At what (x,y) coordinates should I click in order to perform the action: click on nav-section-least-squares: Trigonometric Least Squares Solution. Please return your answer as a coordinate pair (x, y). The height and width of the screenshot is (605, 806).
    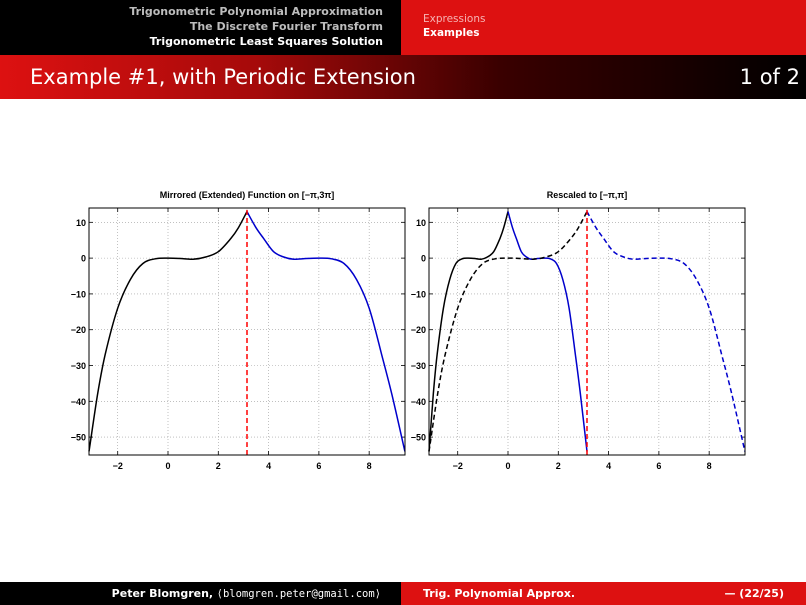
    Looking at the image, I should click on (266, 41).